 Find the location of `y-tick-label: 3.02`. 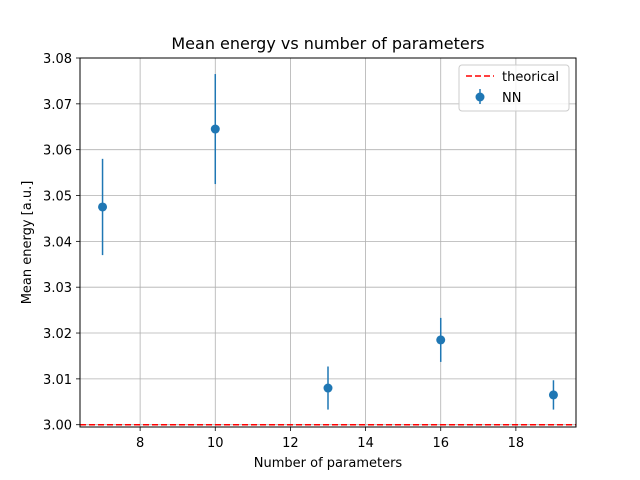

y-tick-label: 3.02 is located at coordinates (57, 334).